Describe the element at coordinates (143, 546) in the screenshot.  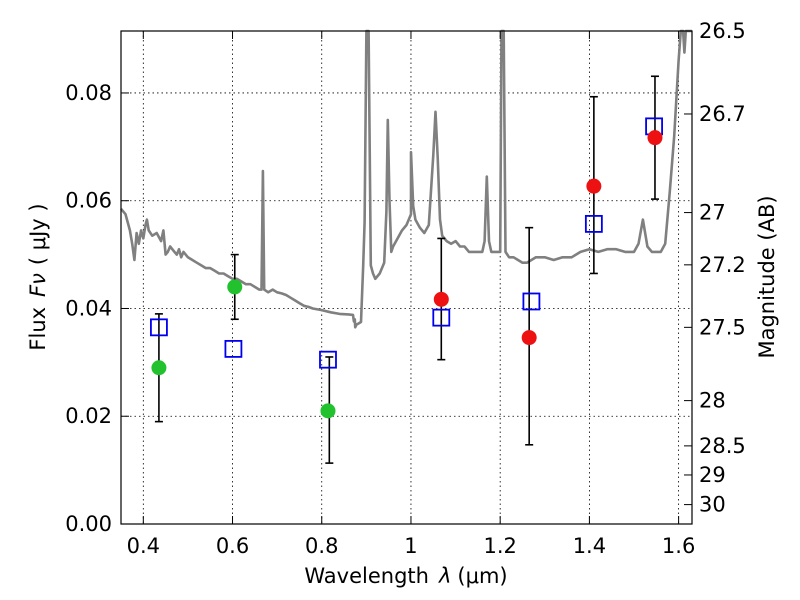
I see `x-tick-label: 0.4` at that location.